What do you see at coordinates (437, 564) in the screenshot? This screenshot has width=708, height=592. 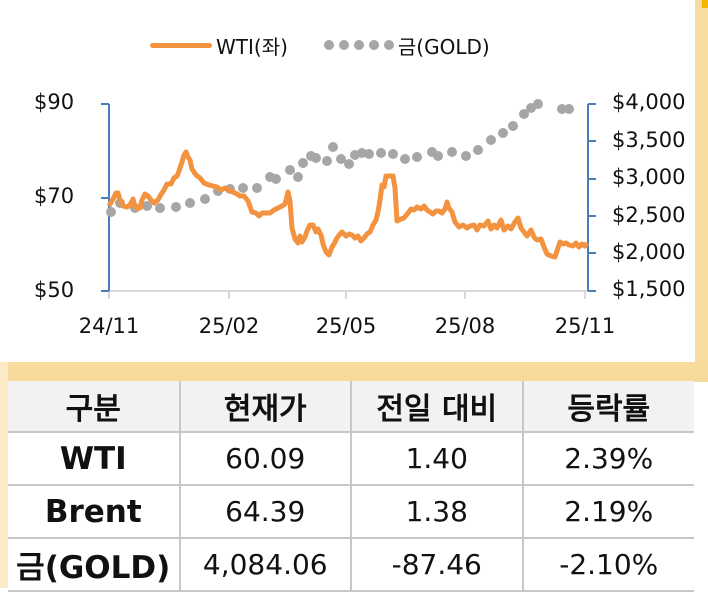 I see `change-cell: -87.46` at bounding box center [437, 564].